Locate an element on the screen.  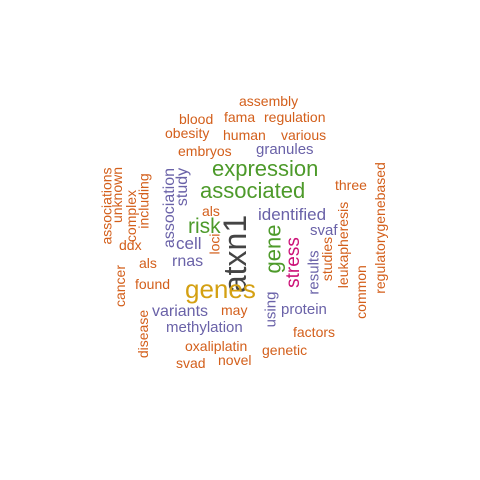
word-studies: studies is located at coordinates (327, 259).